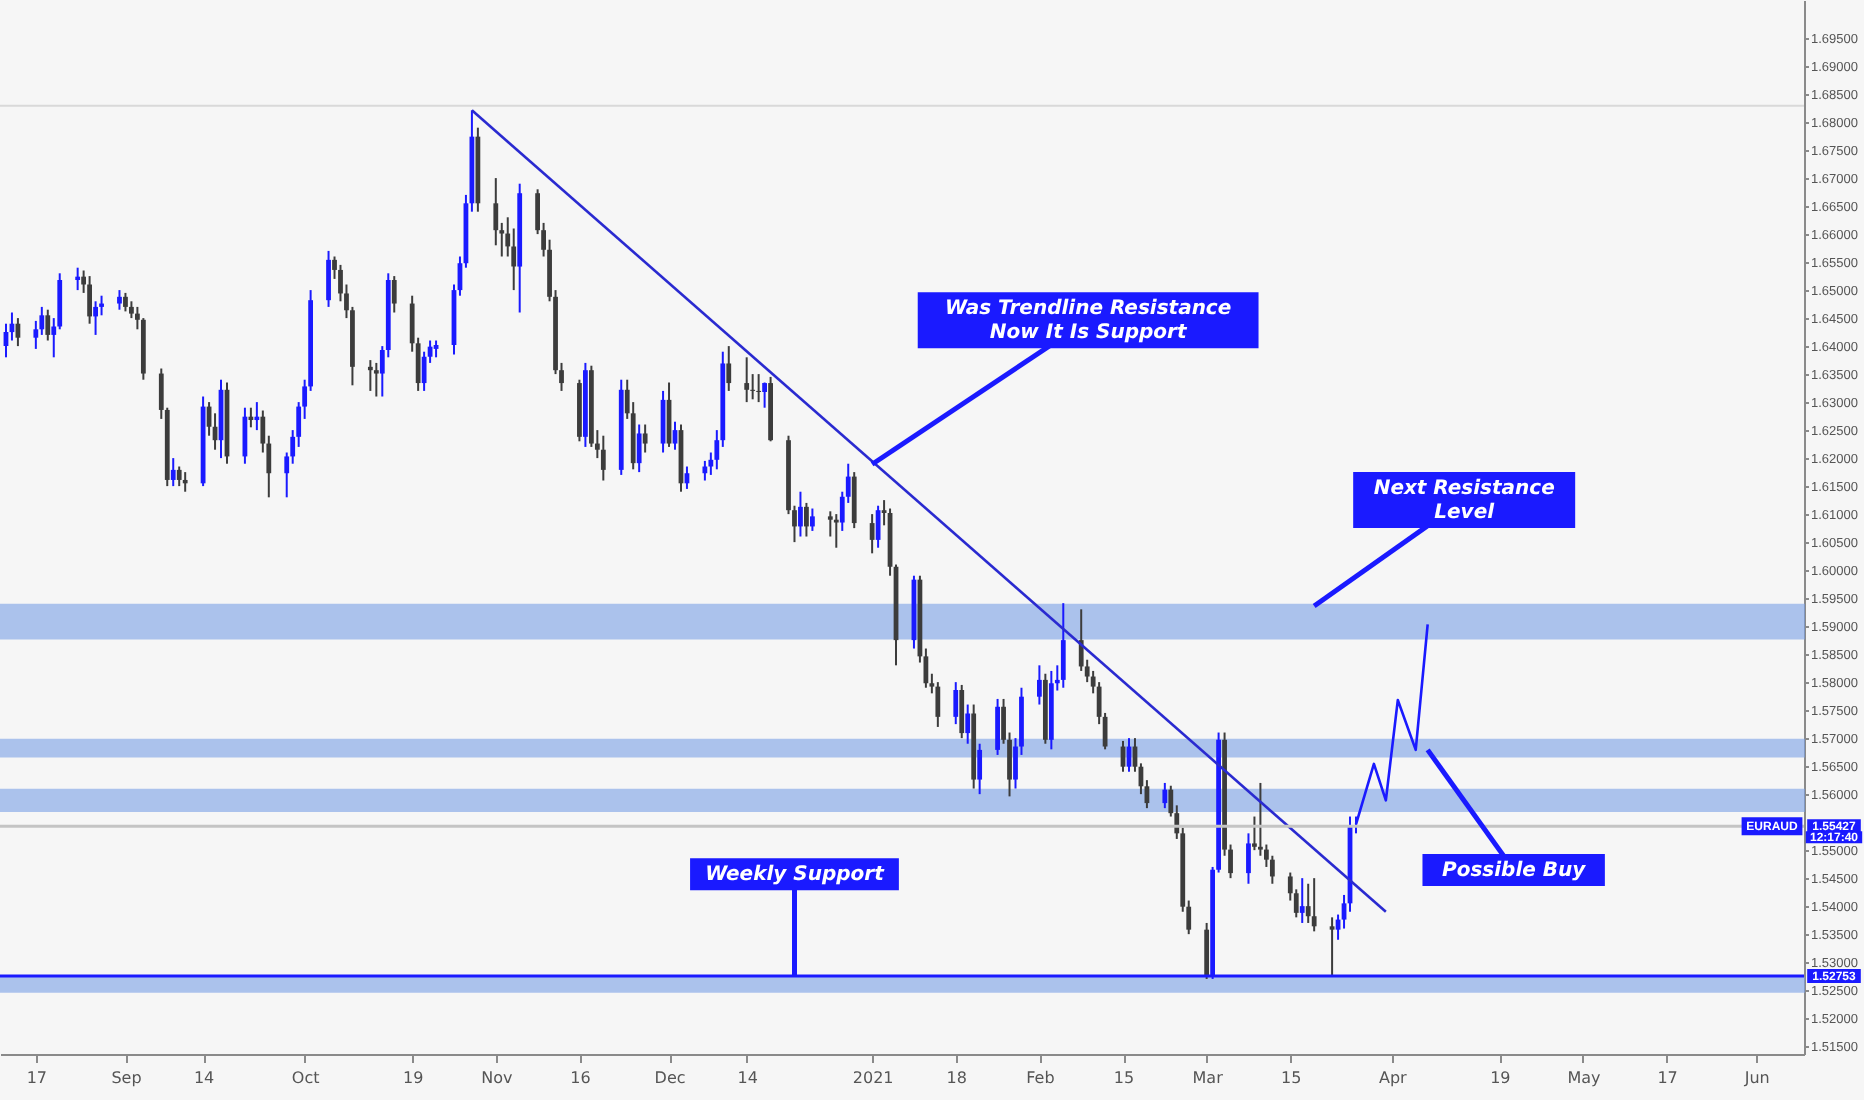 The image size is (1864, 1100). What do you see at coordinates (1040, 1078) in the screenshot?
I see `x-tick-label: Feb` at bounding box center [1040, 1078].